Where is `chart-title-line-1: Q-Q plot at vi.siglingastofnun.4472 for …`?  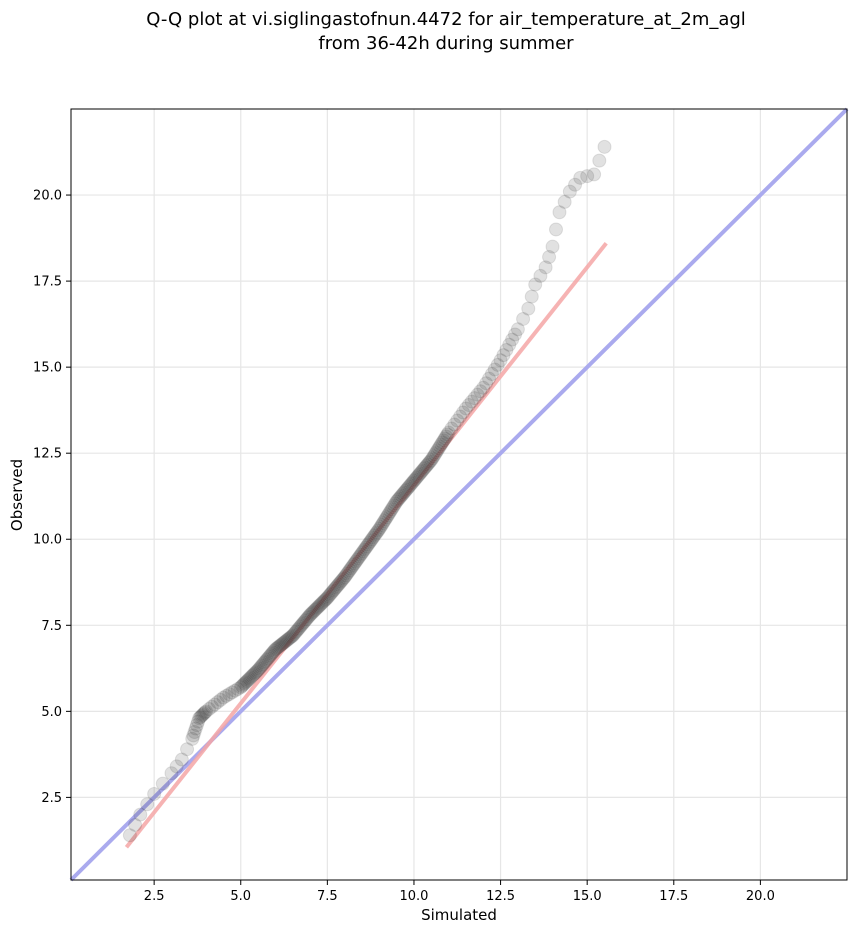 chart-title-line-1: Q-Q plot at vi.siglingastofnun.4472 for … is located at coordinates (446, 19).